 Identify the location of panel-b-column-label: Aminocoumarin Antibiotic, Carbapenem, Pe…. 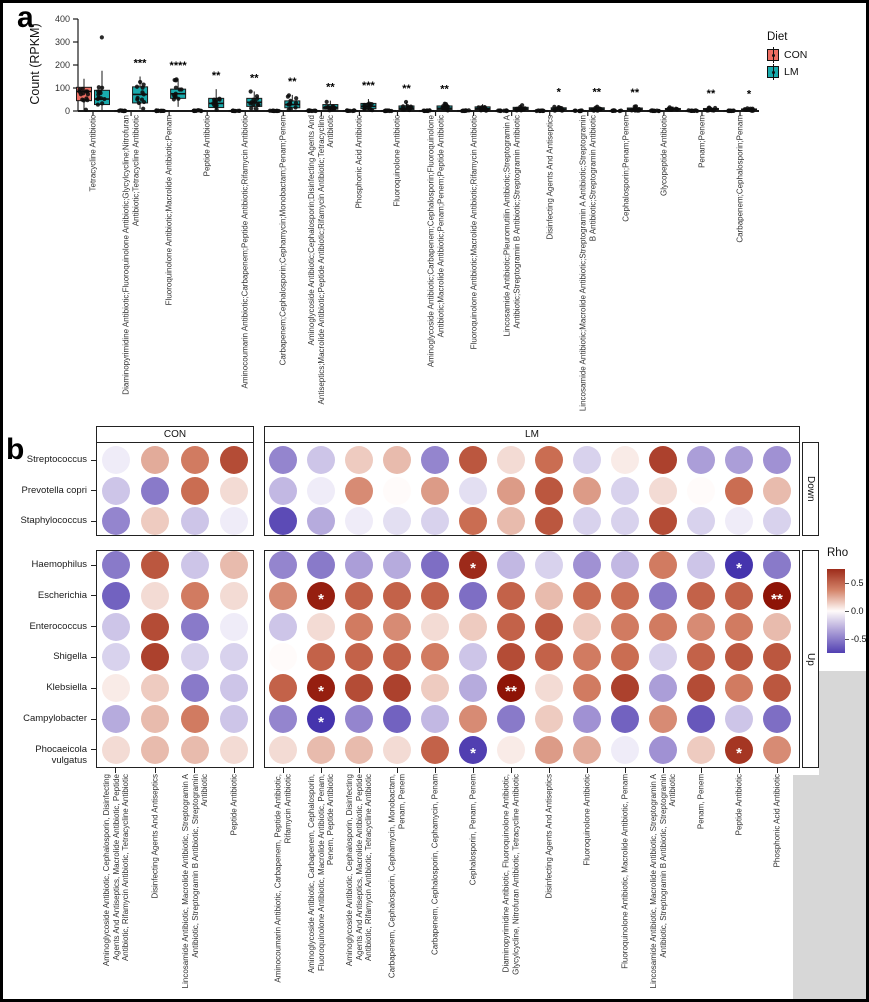
(283, 878).